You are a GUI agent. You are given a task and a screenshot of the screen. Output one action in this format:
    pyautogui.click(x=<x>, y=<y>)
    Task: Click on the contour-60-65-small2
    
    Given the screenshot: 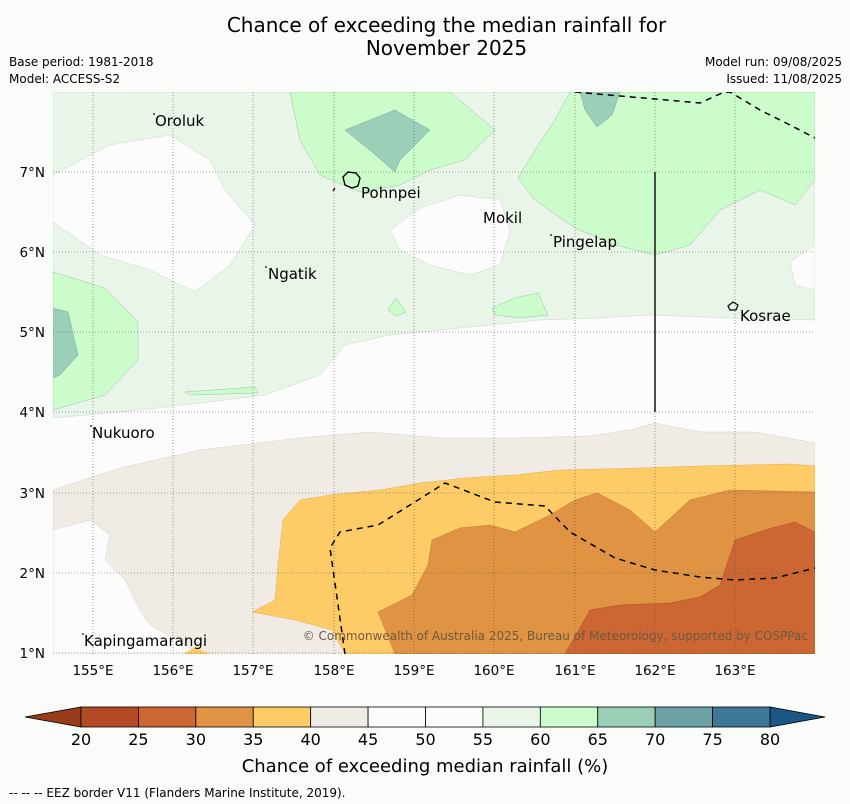 What is the action you would take?
    pyautogui.click(x=397, y=307)
    